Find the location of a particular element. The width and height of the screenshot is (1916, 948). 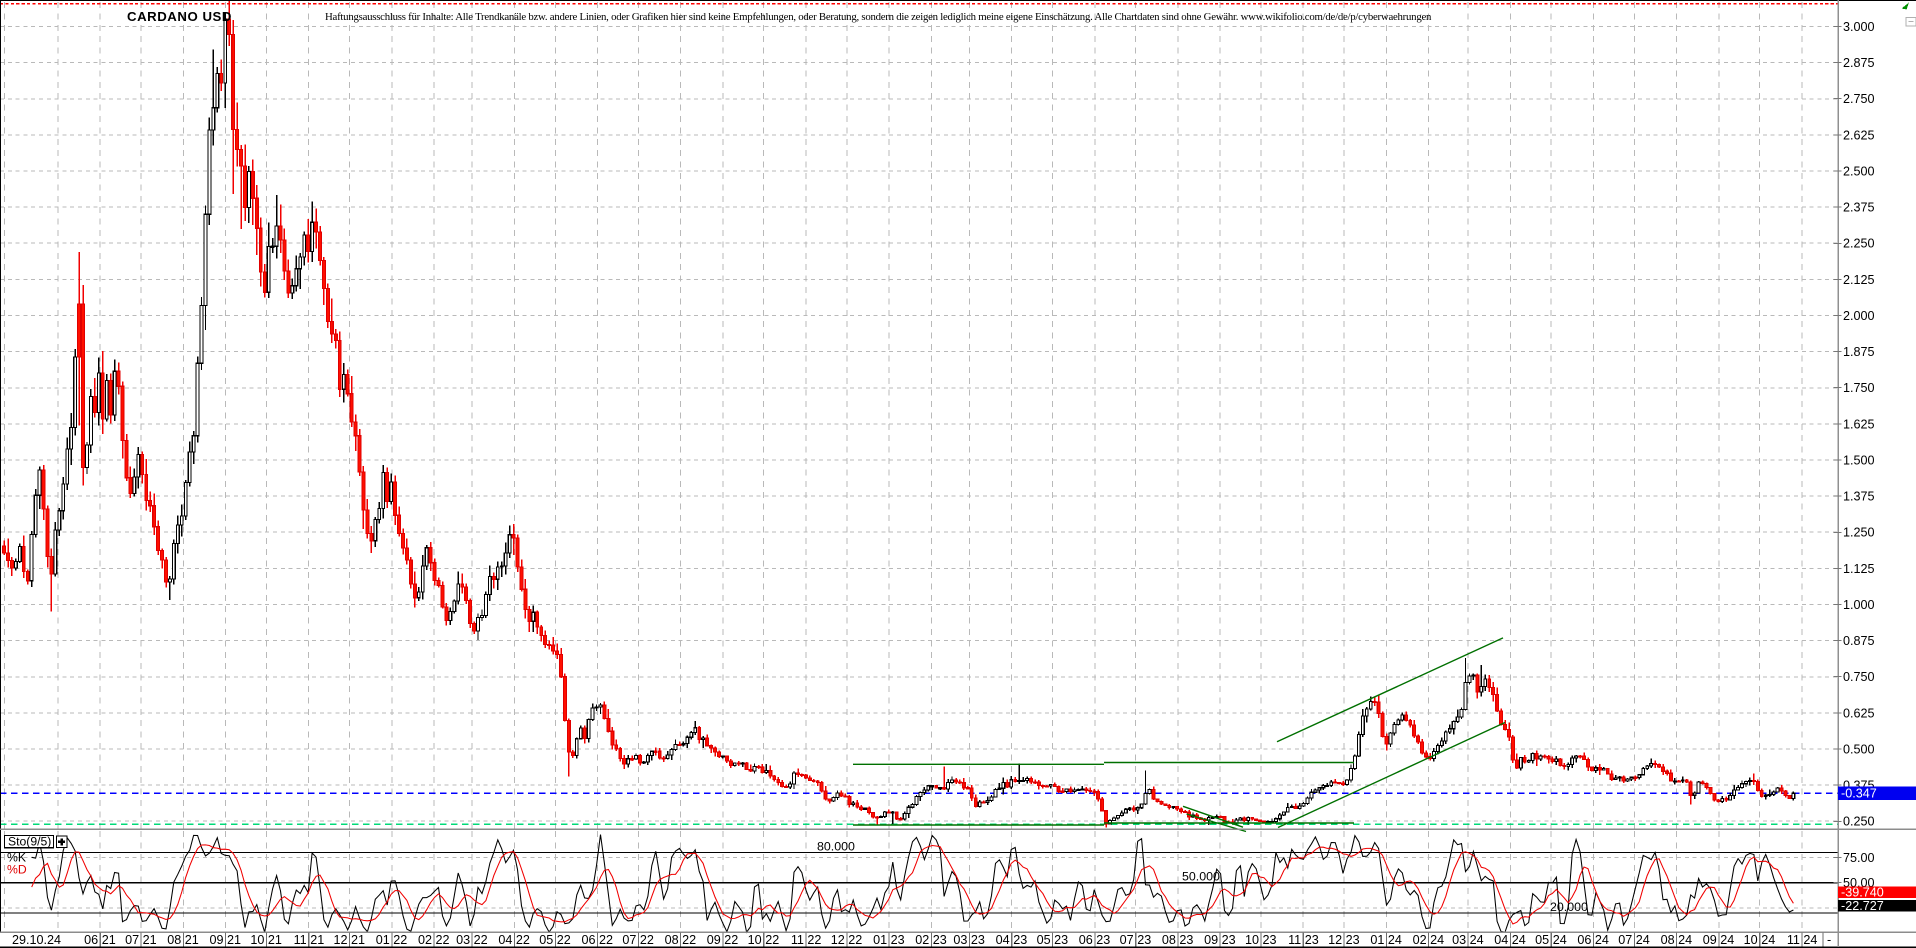

svg-text: %D is located at coordinates (17, 870).